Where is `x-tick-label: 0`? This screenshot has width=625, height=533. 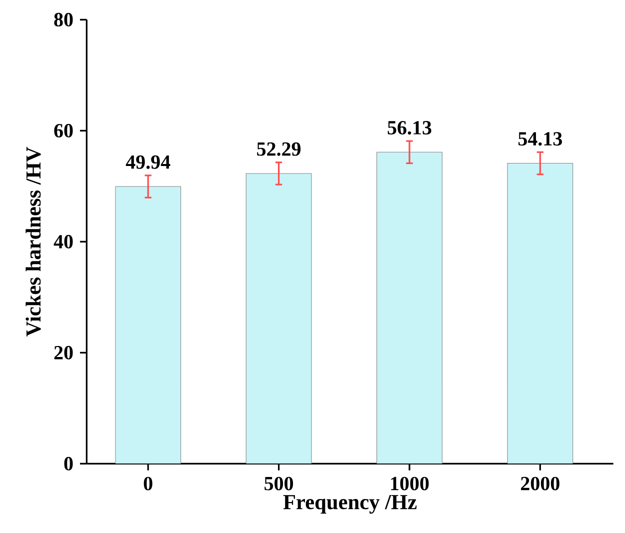 x-tick-label: 0 is located at coordinates (148, 483).